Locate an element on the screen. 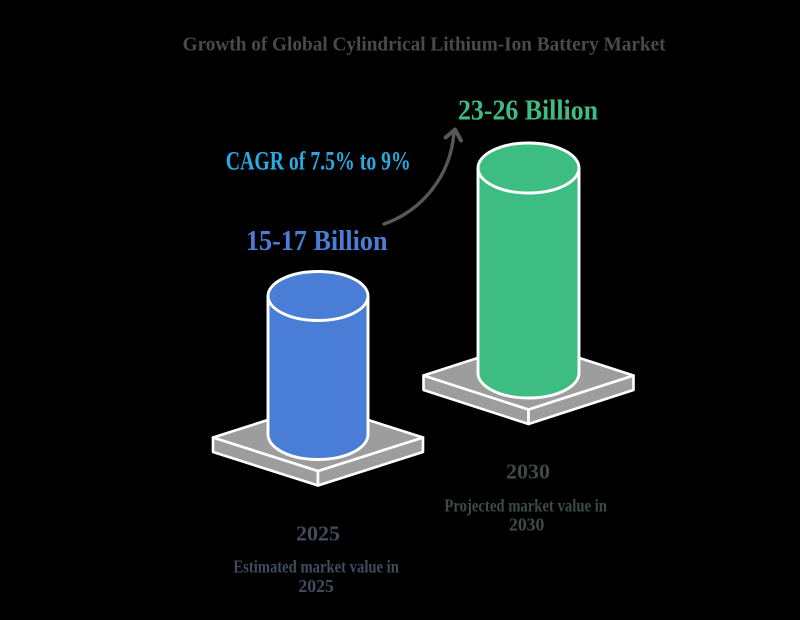  svg-text: CAGR of 7.5% to 9% is located at coordinates (318, 161).